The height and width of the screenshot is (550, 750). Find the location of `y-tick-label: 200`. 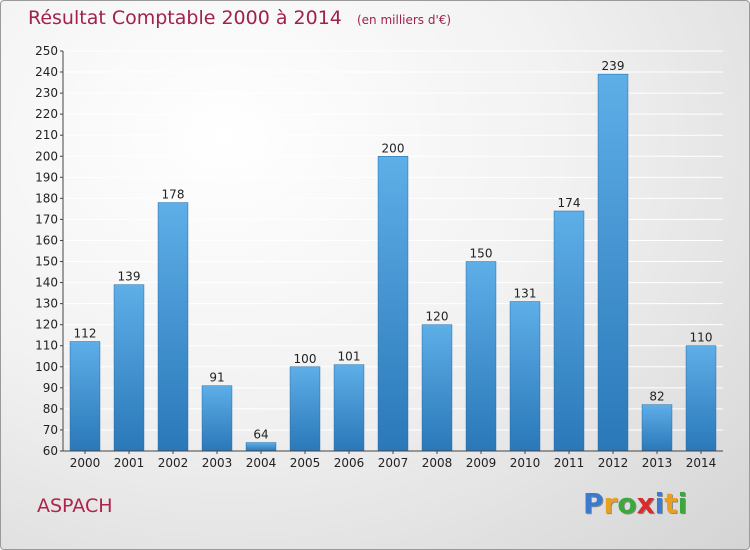

y-tick-label: 200 is located at coordinates (46, 156).